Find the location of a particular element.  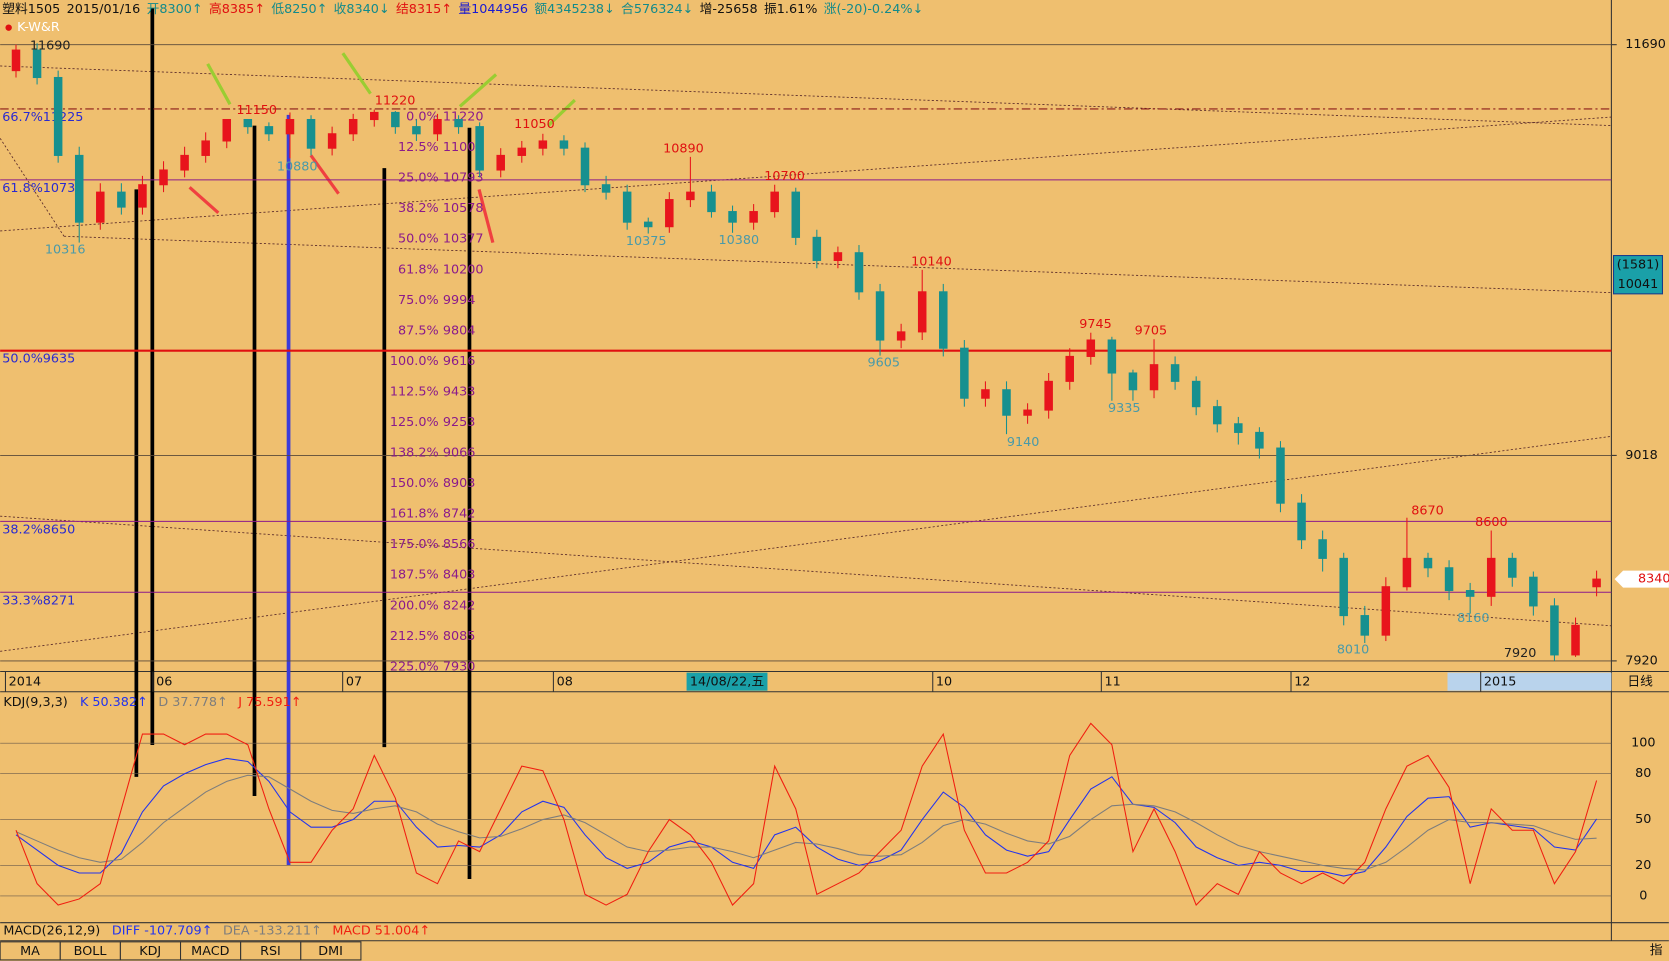

price-label: 8600 is located at coordinates (1491, 522).